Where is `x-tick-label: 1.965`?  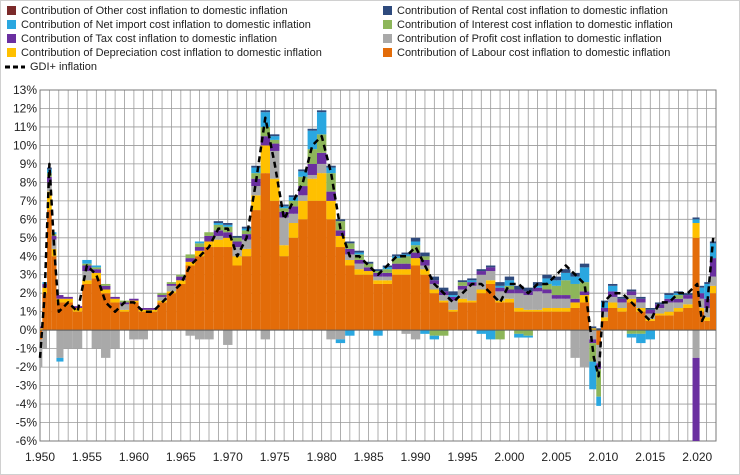
x-tick-label: 1.965 is located at coordinates (181, 457).